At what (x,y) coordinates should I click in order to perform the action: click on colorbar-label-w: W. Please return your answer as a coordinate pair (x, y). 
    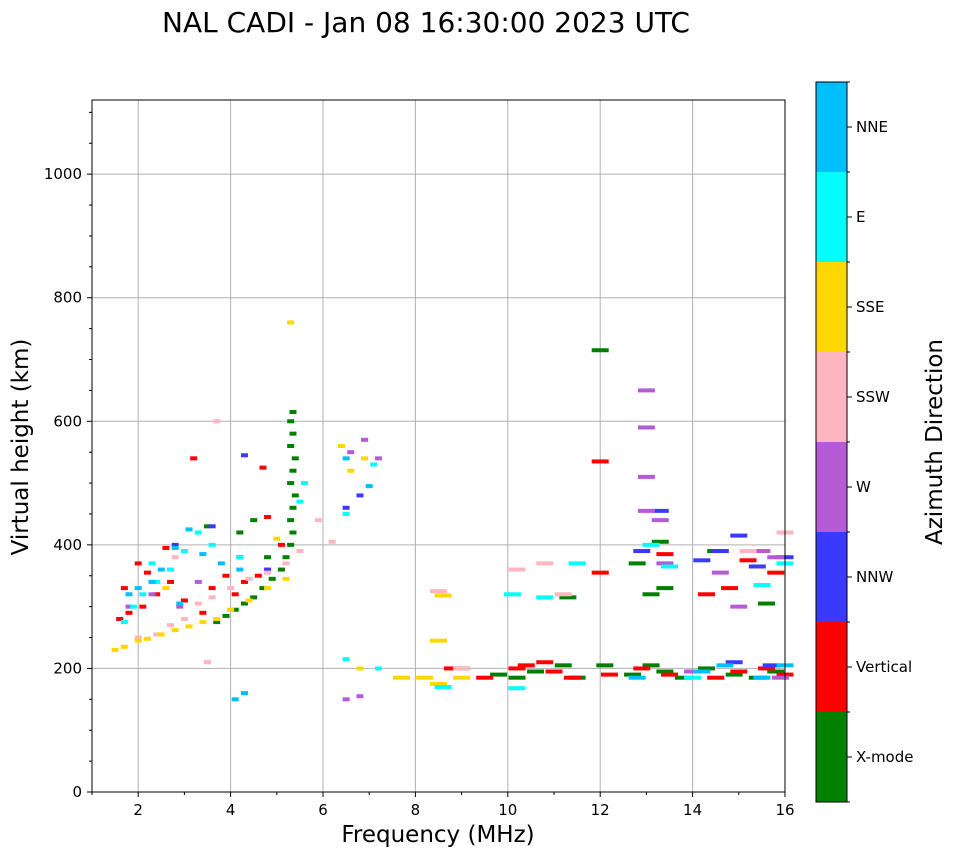
    Looking at the image, I should click on (863, 487).